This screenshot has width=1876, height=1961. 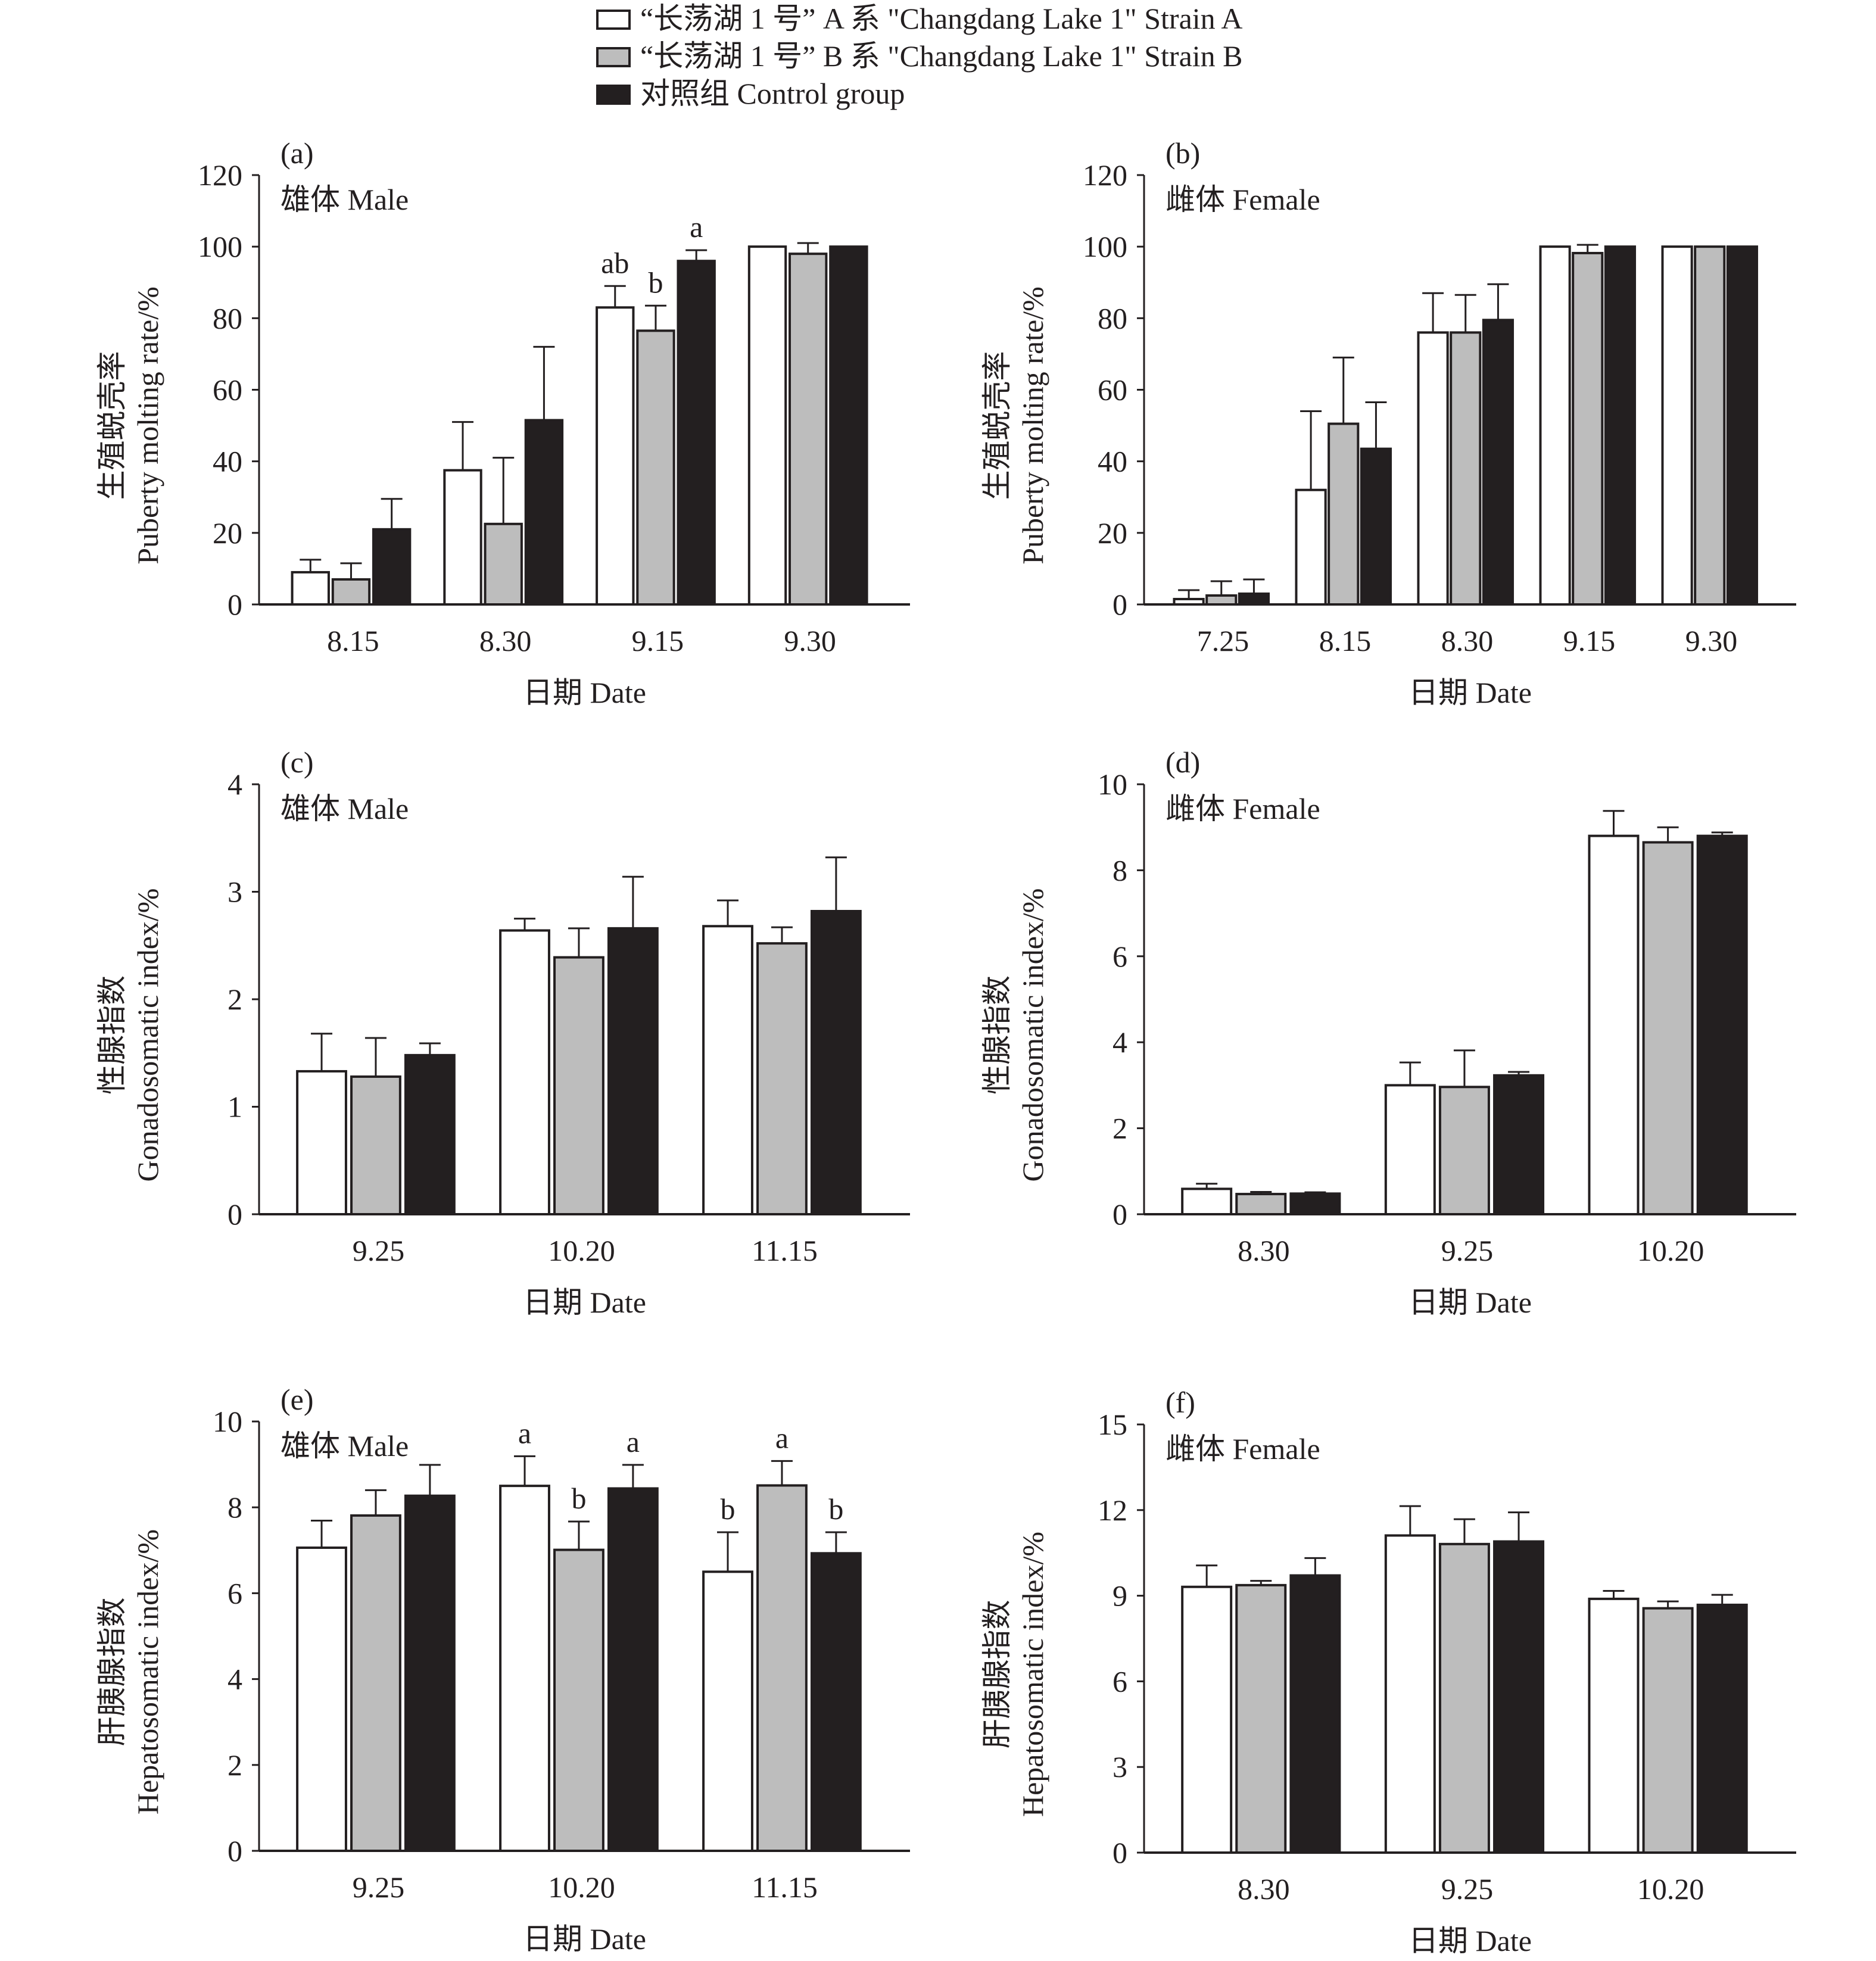 I want to click on panel-label: (d), so click(x=1183, y=762).